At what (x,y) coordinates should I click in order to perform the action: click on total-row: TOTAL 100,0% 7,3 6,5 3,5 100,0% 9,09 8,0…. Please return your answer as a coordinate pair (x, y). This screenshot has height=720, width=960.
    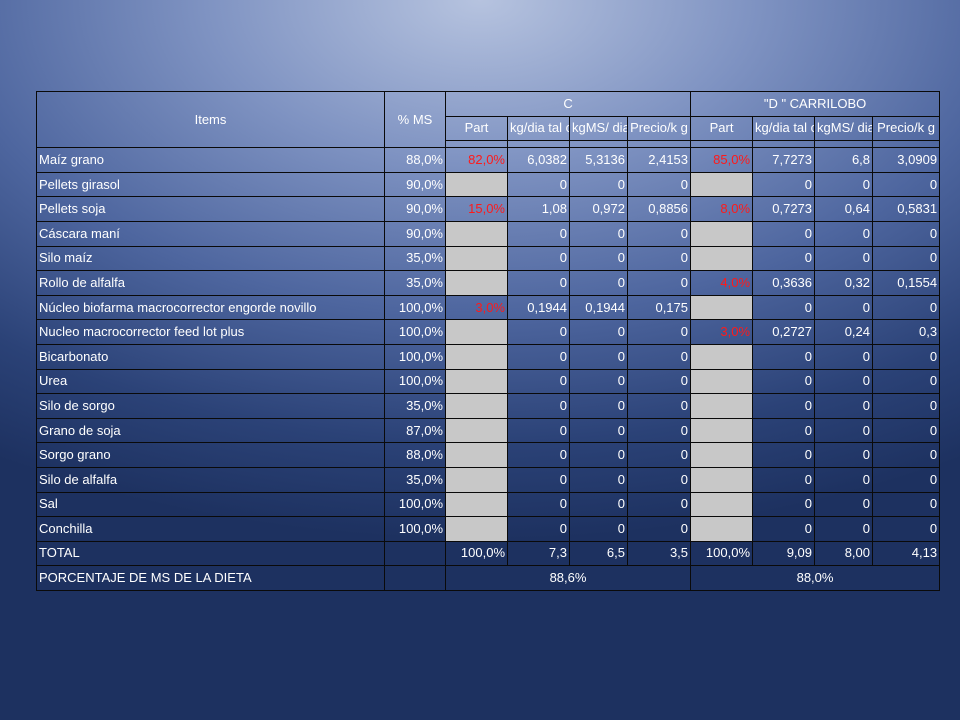
    Looking at the image, I should click on (488, 553).